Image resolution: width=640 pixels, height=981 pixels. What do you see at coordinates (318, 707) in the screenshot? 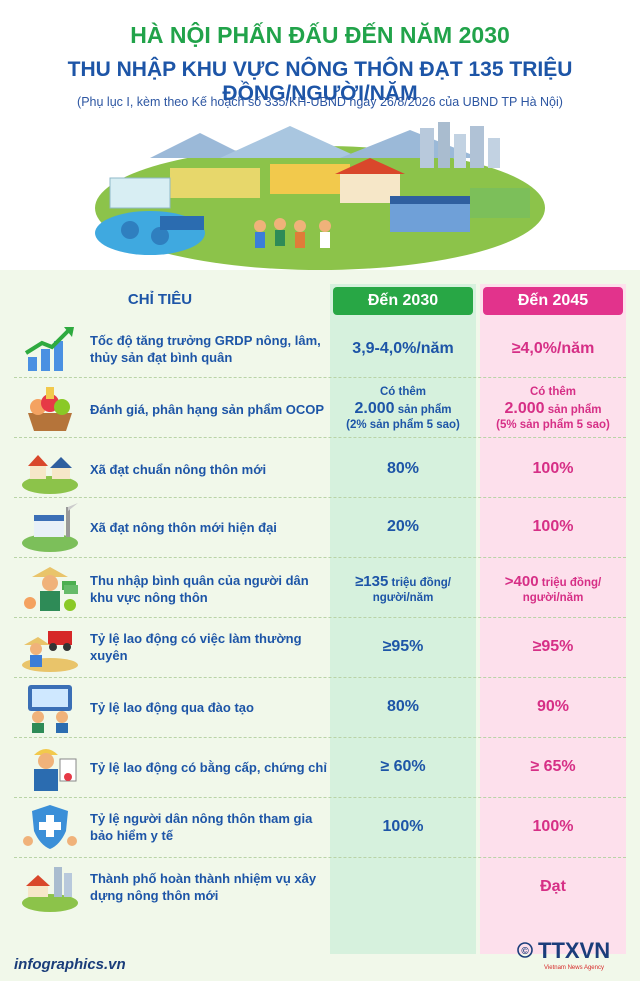
I see `table-row: Tỷ lệ lao động qua đào tạo 80% 90%` at bounding box center [318, 707].